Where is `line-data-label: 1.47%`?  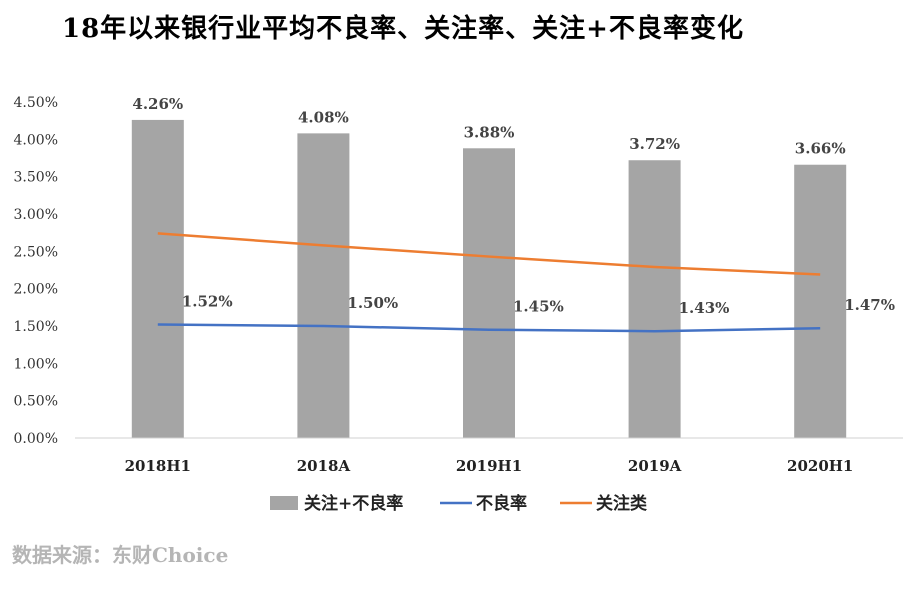
line-data-label: 1.47% is located at coordinates (869, 305).